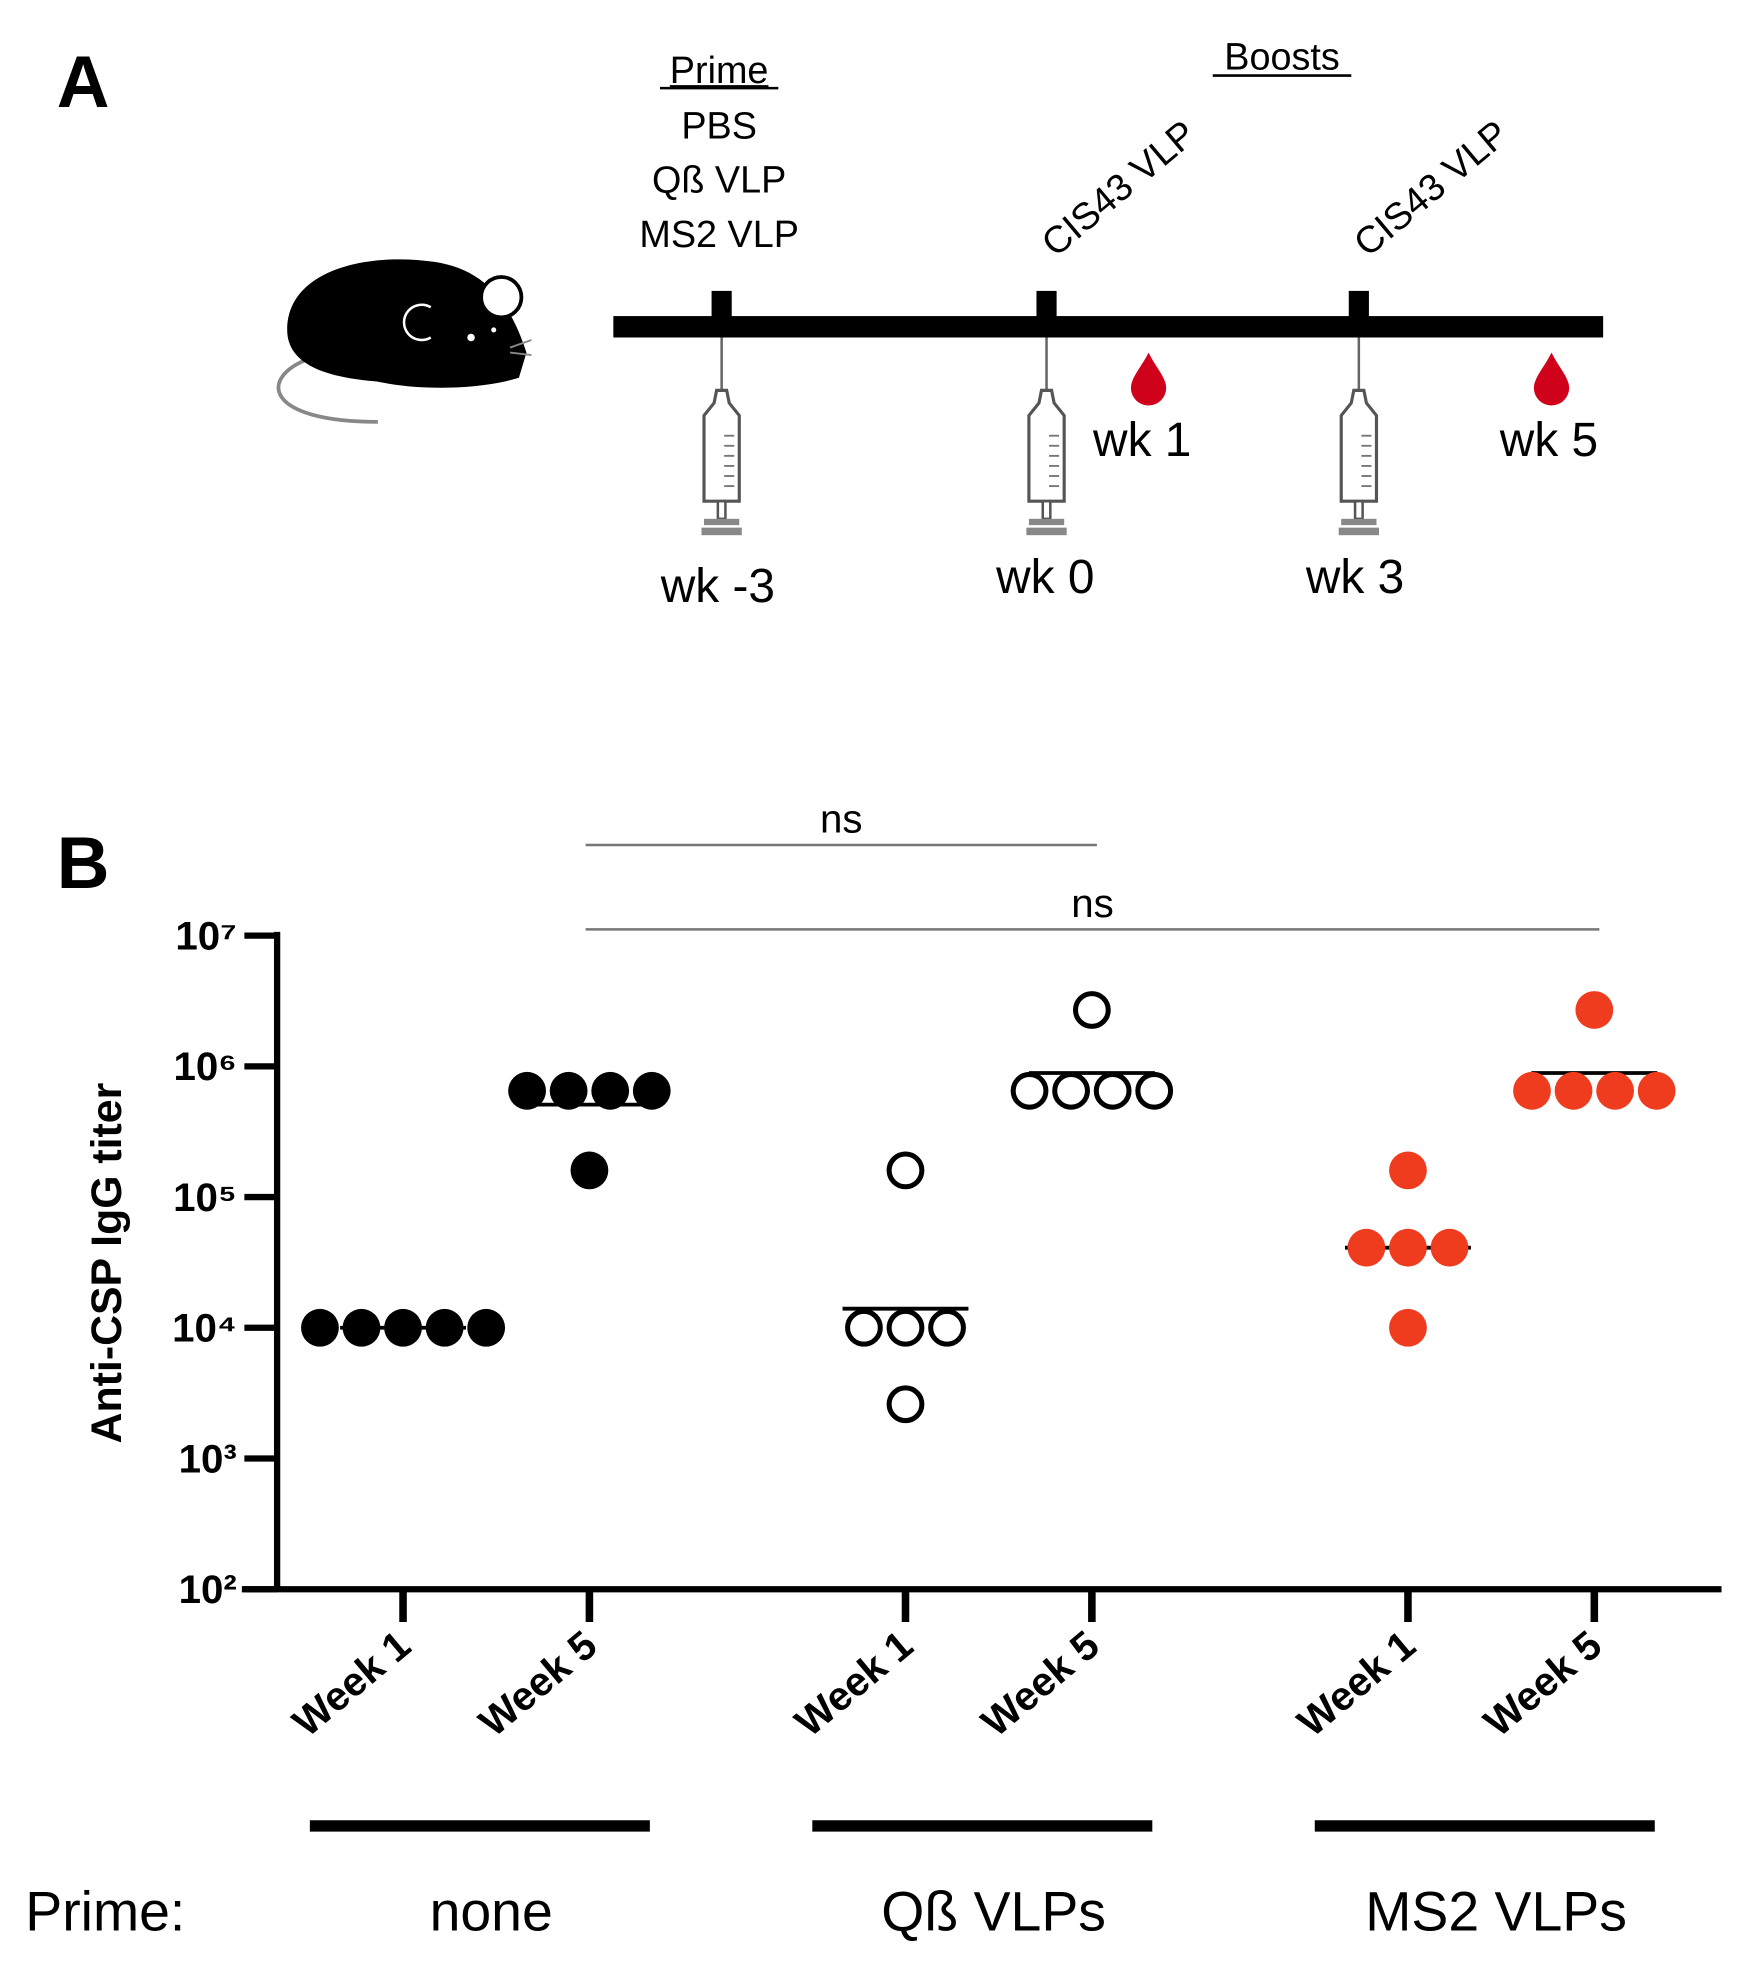 The height and width of the screenshot is (1967, 1743). I want to click on prime-item: MS2 VLP, so click(719, 235).